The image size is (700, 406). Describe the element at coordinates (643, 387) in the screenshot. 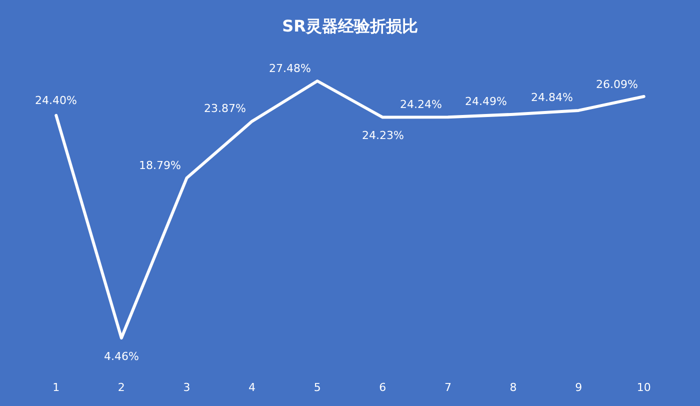

I see `x-tick-label: 10` at that location.